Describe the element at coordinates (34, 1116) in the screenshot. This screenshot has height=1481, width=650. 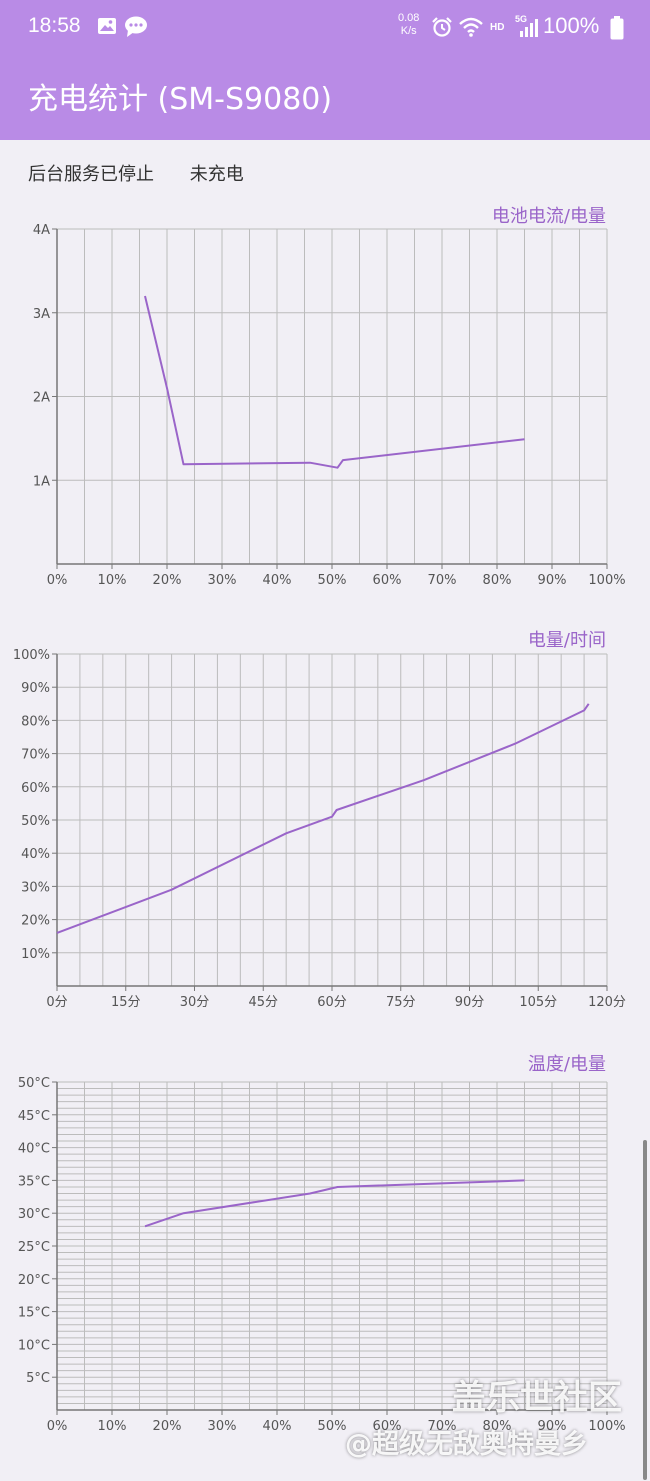
I see `y-tick-label: 45°C` at that location.